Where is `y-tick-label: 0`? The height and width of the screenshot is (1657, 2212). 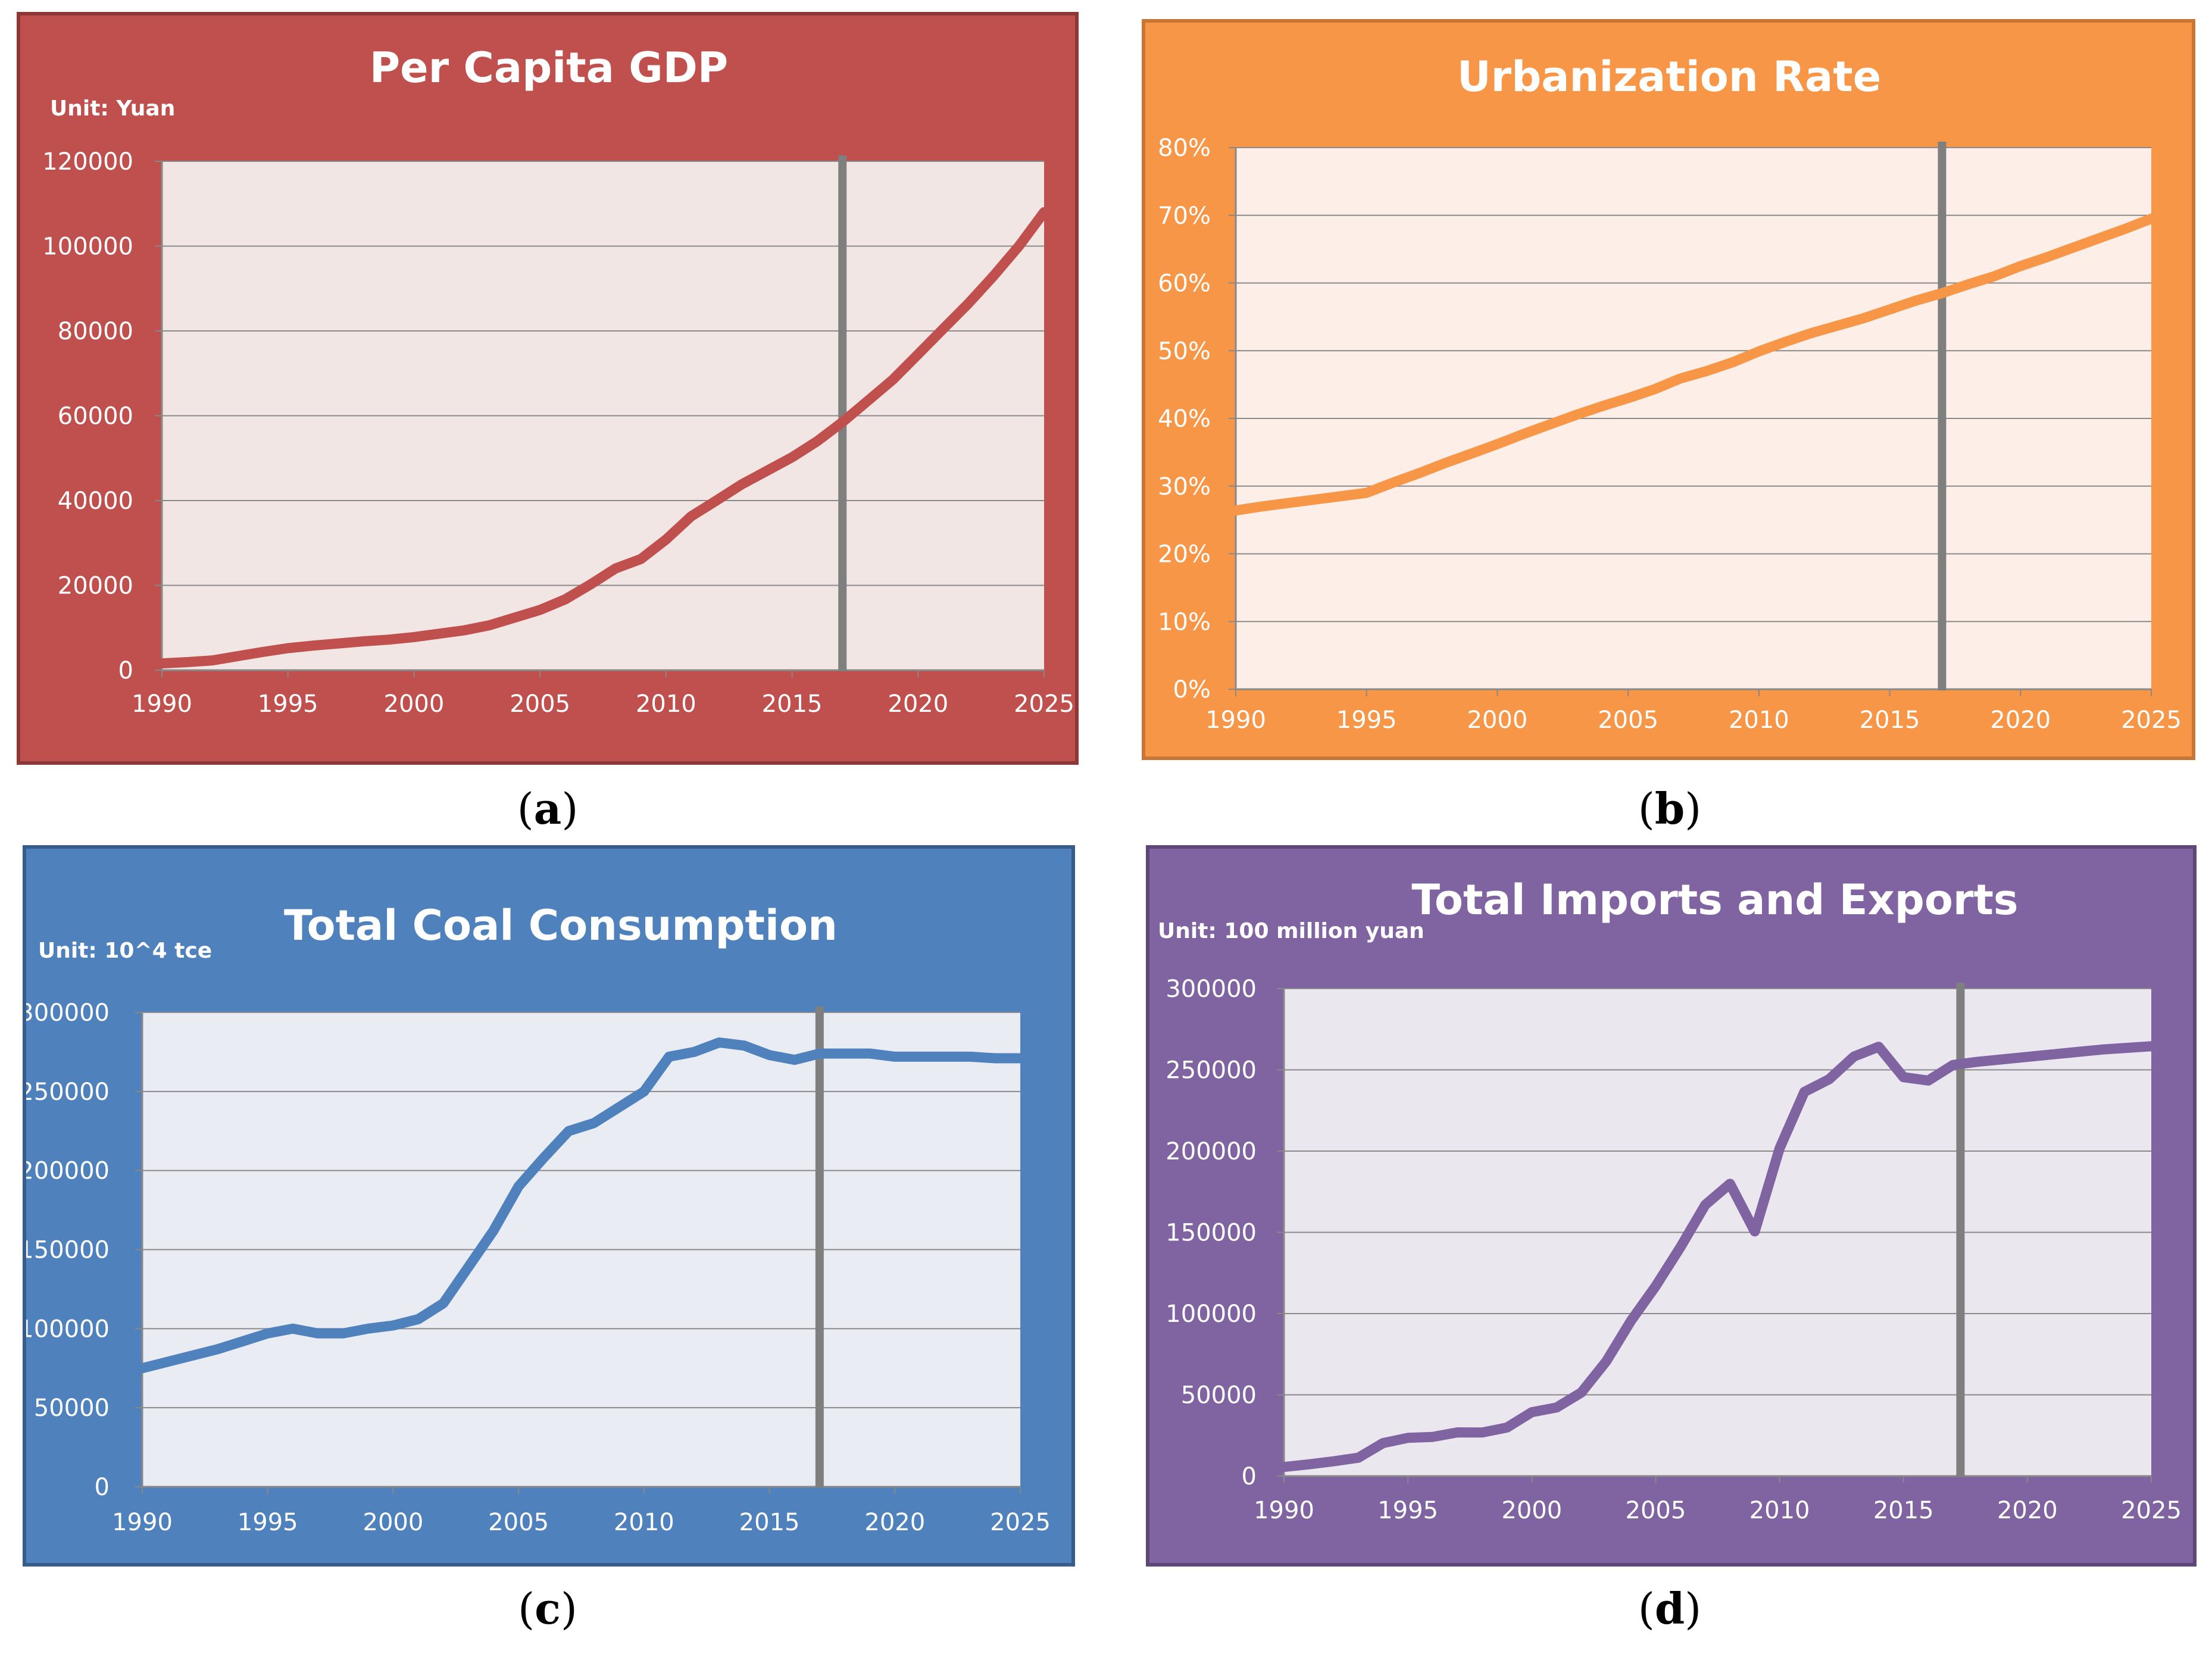
y-tick-label: 0 is located at coordinates (125, 670).